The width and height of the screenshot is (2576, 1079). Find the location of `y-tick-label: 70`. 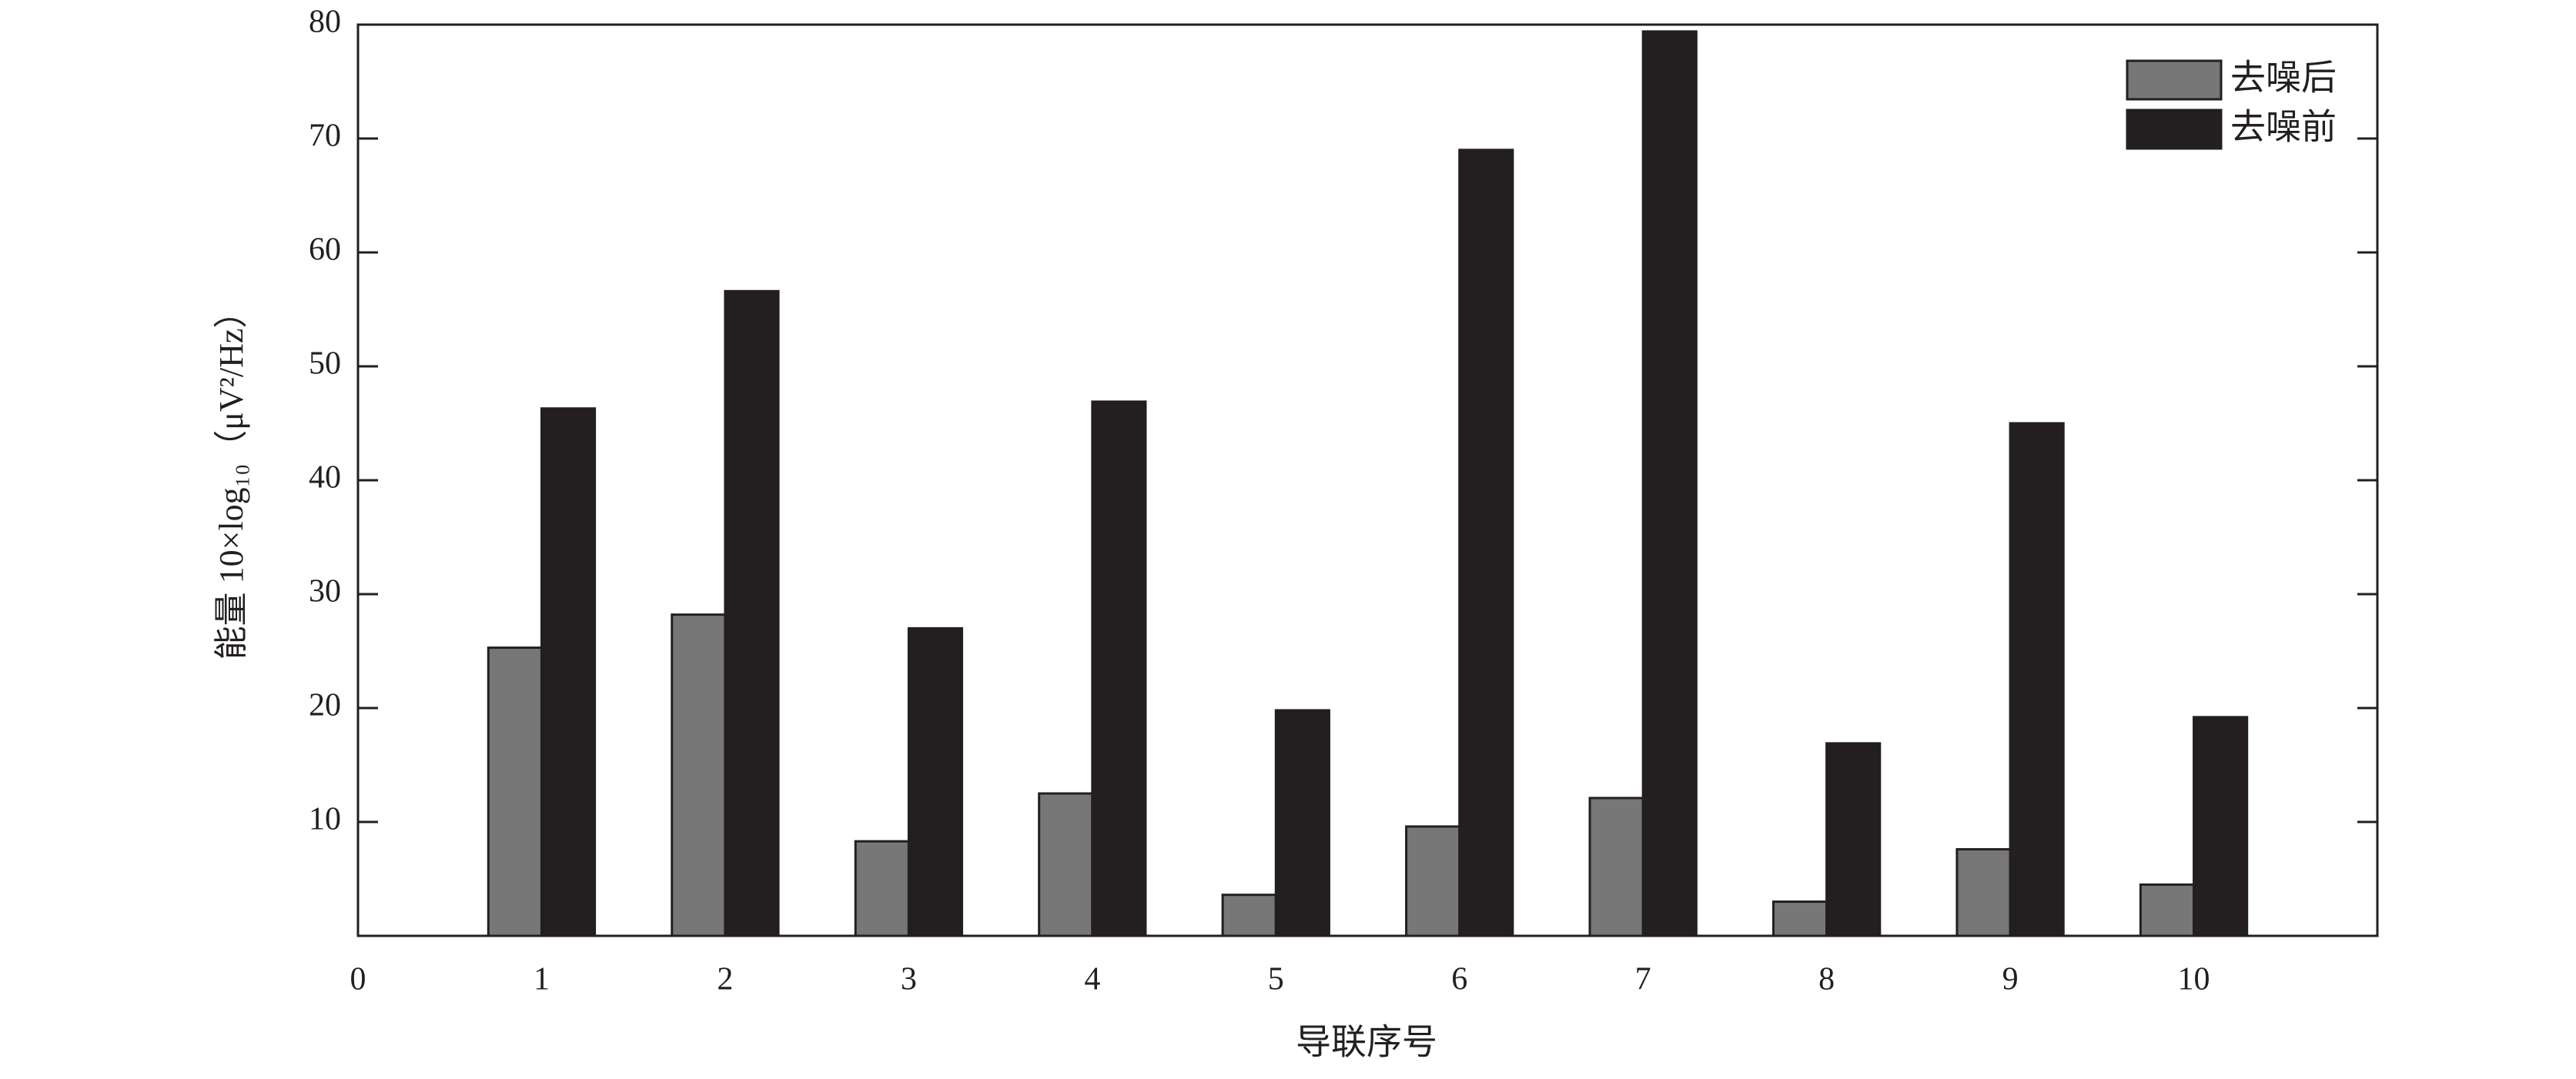

y-tick-label: 70 is located at coordinates (325, 136).